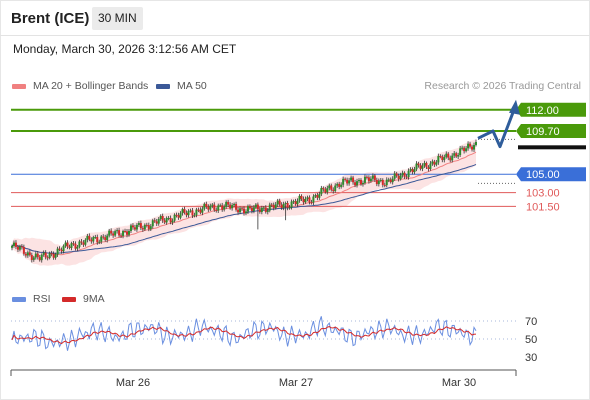  What do you see at coordinates (192, 86) in the screenshot?
I see `legend-ma50-label: MA 50` at bounding box center [192, 86].